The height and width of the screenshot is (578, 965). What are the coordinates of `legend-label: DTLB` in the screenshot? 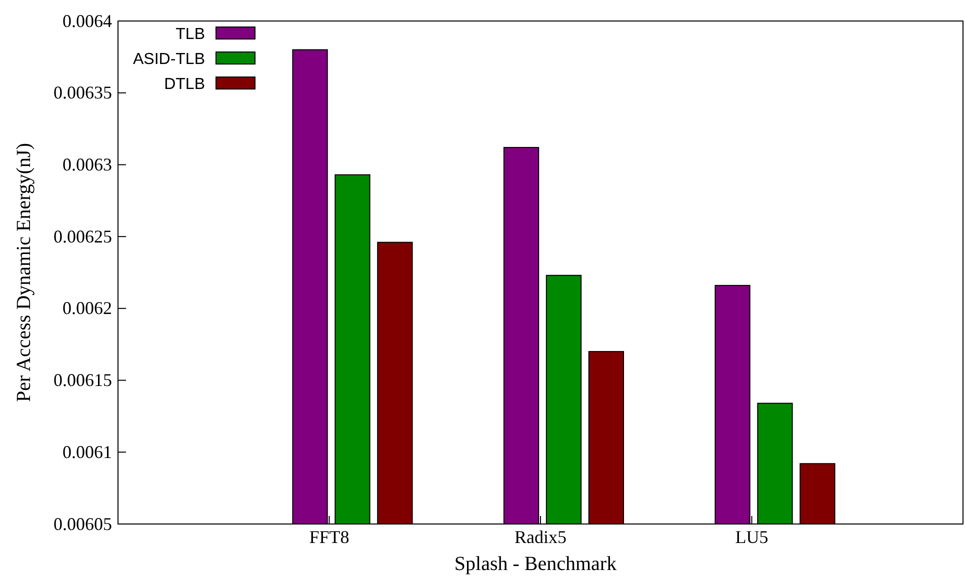 It's located at (184, 84).